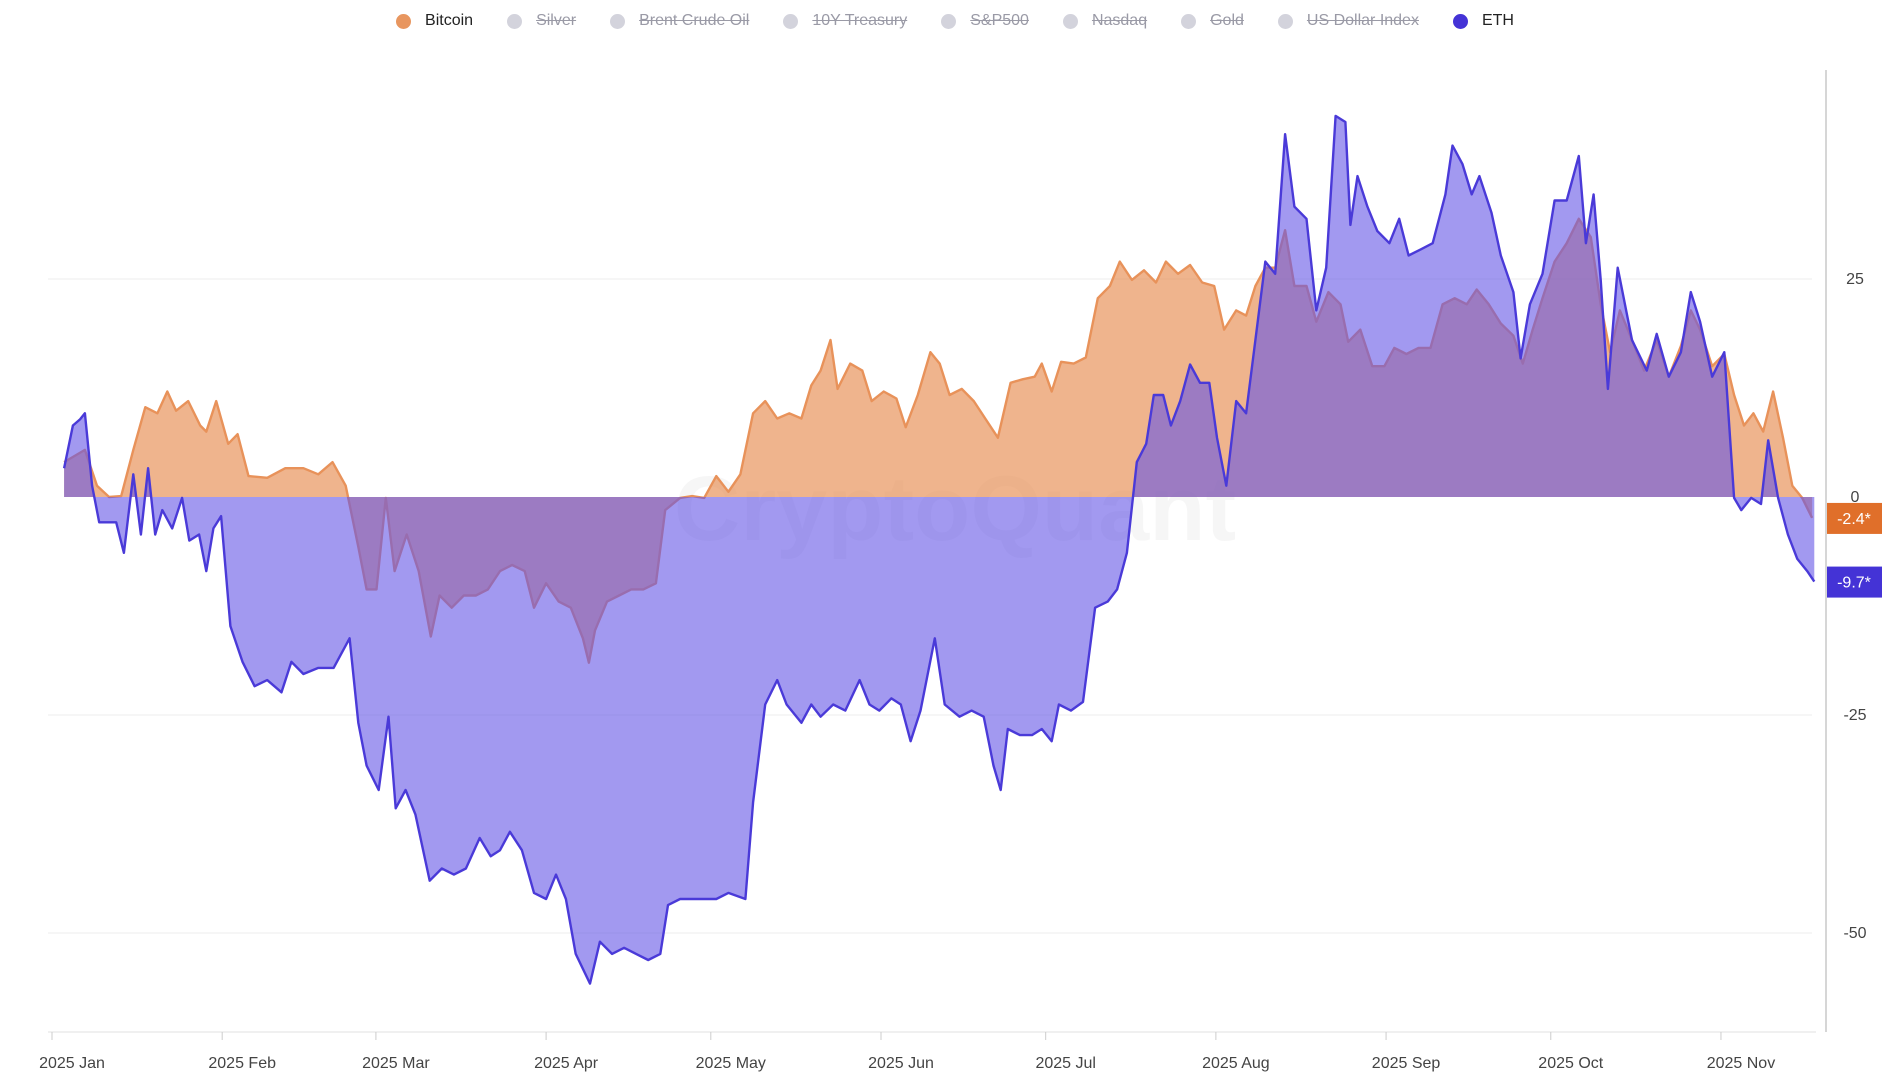 The image size is (1895, 1080). What do you see at coordinates (1236, 1063) in the screenshot?
I see `x-tick-label: 2025 Aug` at bounding box center [1236, 1063].